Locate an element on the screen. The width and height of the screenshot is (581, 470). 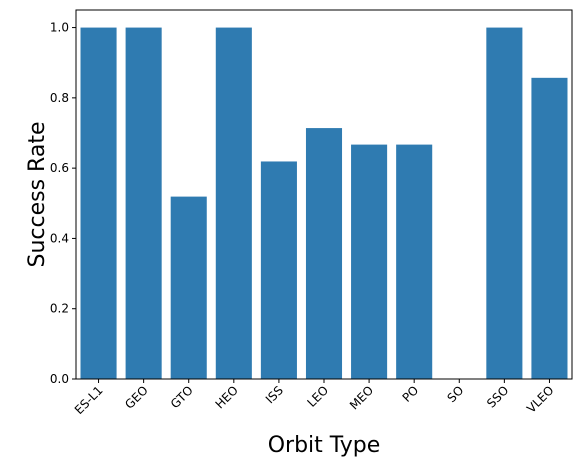
y-tick-label: 0.8 is located at coordinates (59, 98).